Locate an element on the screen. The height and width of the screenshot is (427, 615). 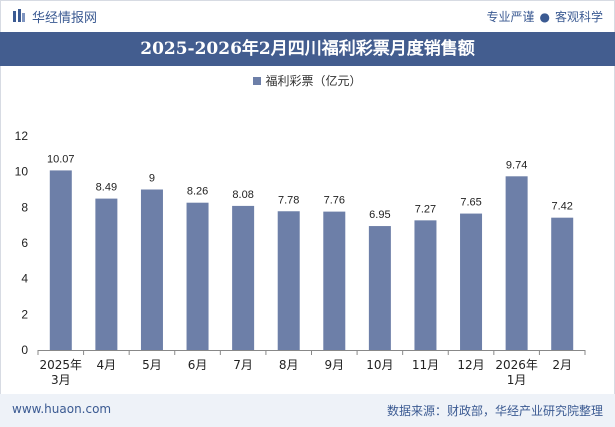
data-label: 7.78 is located at coordinates (288, 200).